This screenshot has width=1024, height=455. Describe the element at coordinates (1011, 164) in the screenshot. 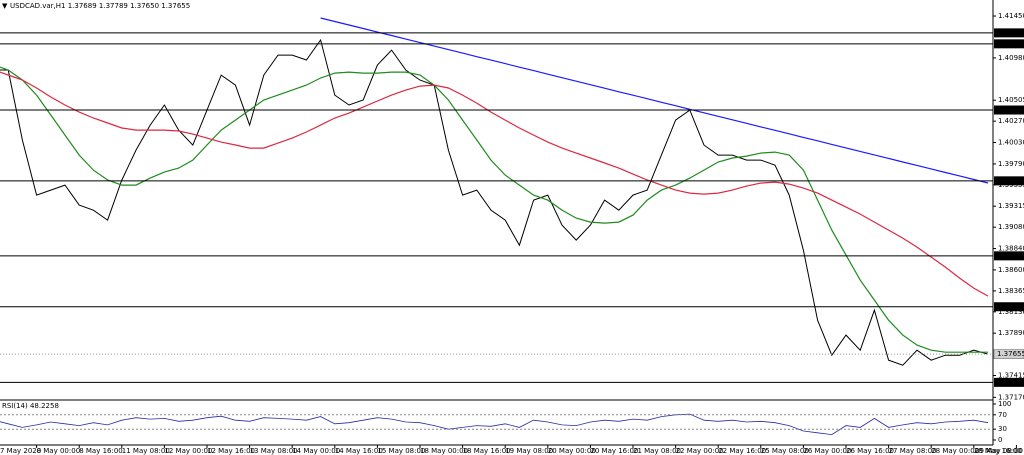

I see `y-tick-label: 1.39790` at that location.